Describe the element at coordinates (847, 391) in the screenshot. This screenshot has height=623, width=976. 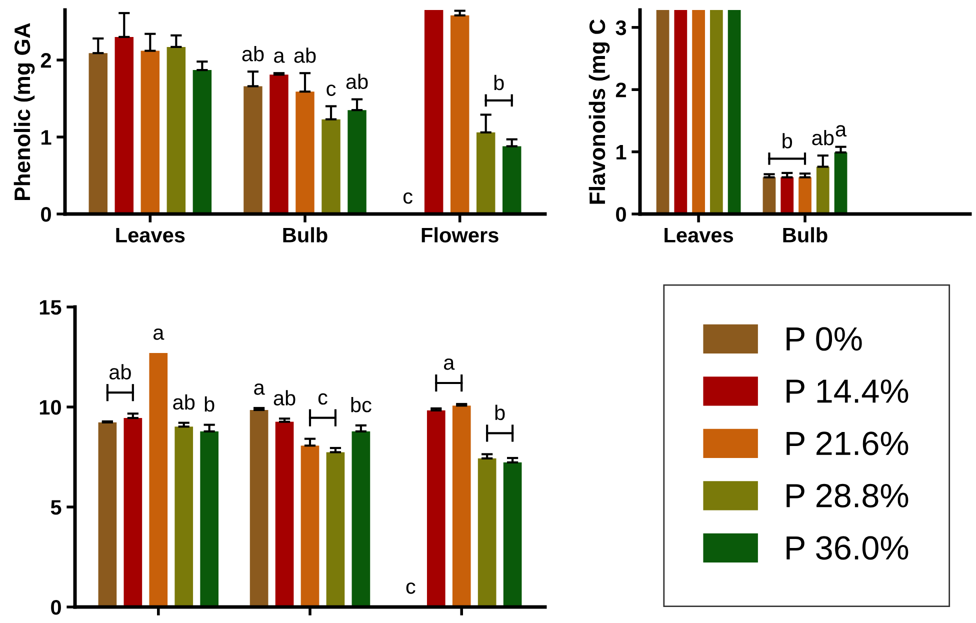
I see `legend-label: P 14.4%` at that location.